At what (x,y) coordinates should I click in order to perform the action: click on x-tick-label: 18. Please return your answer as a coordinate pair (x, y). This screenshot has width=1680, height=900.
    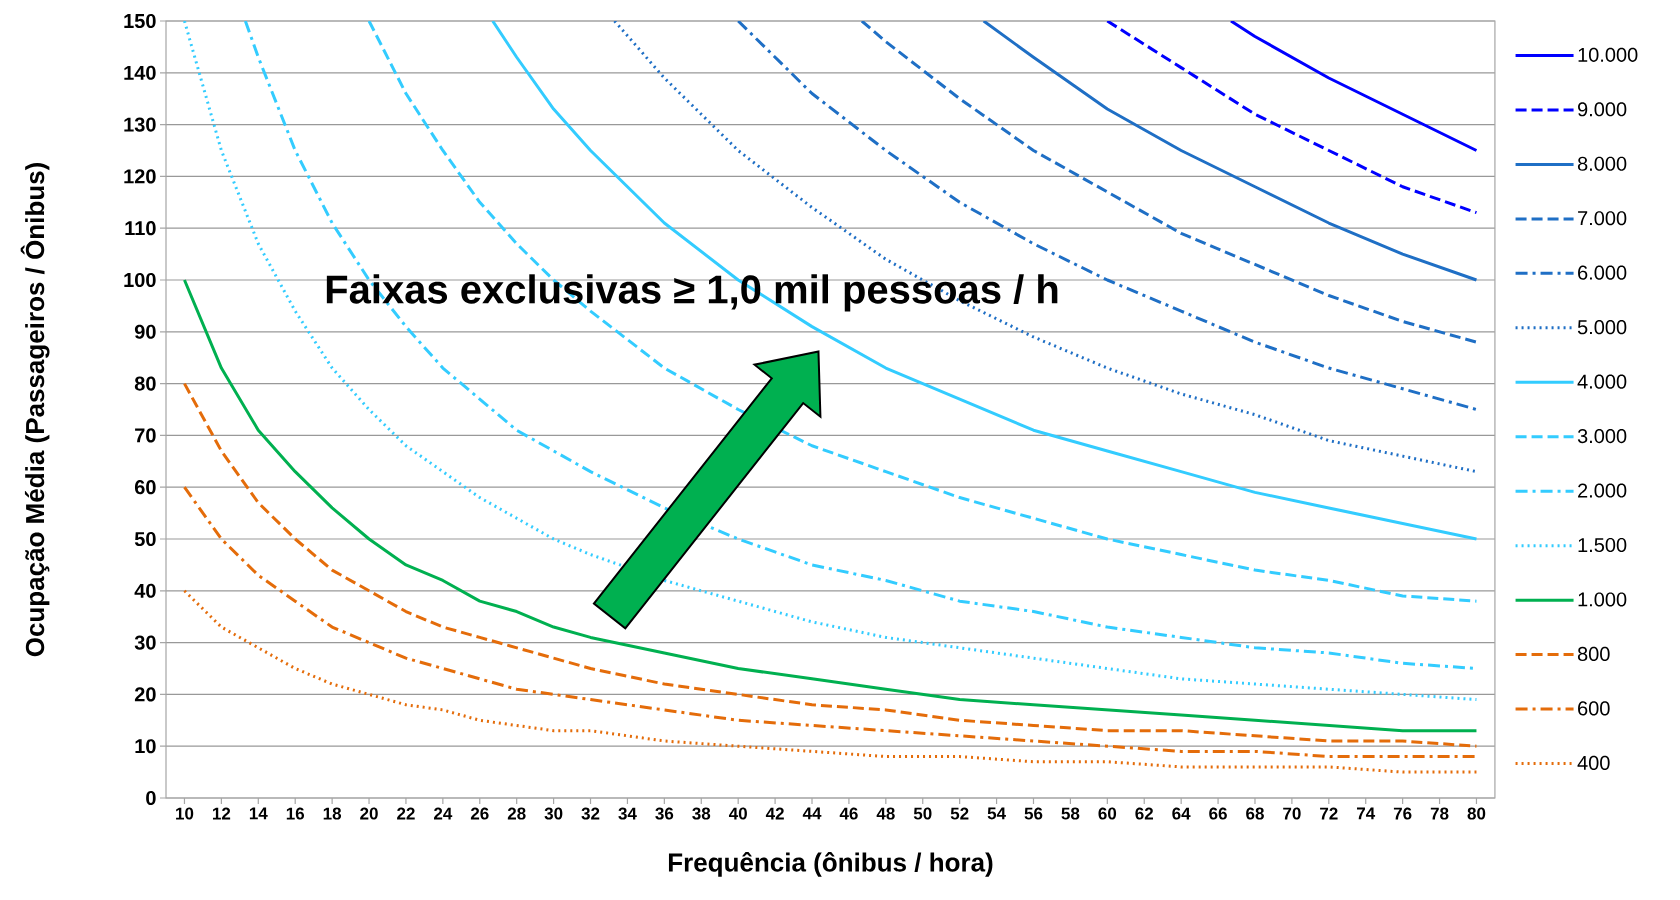
    Looking at the image, I should click on (332, 813).